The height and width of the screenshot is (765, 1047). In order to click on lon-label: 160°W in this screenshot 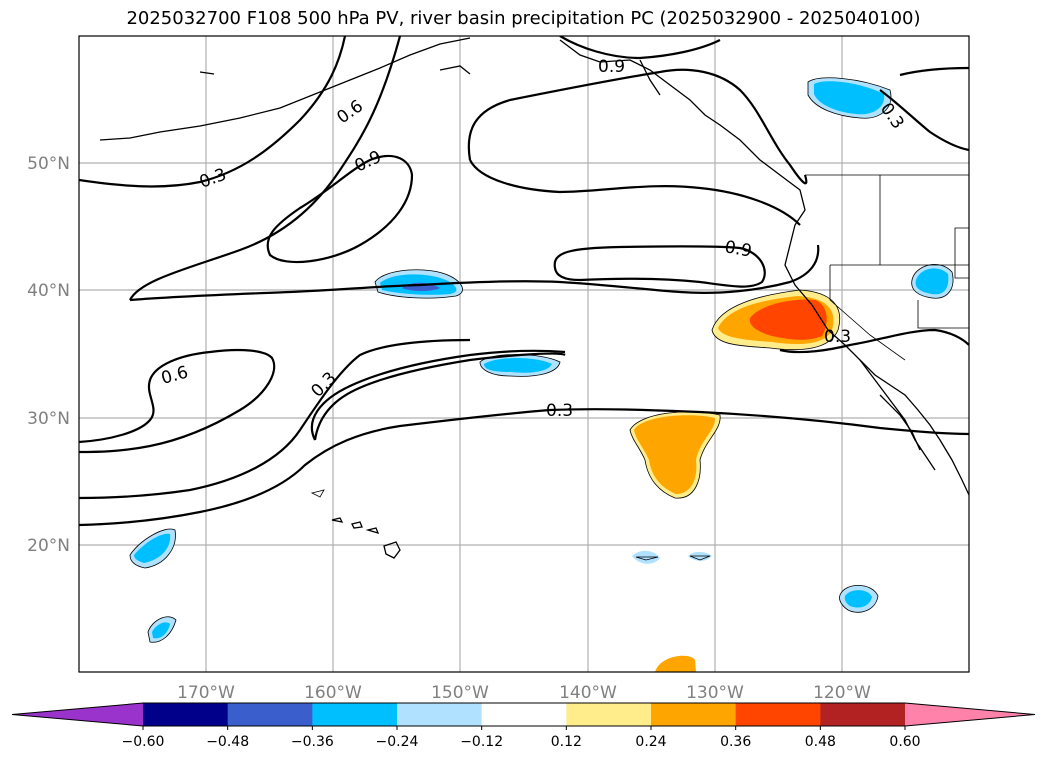, I will do `click(333, 693)`.